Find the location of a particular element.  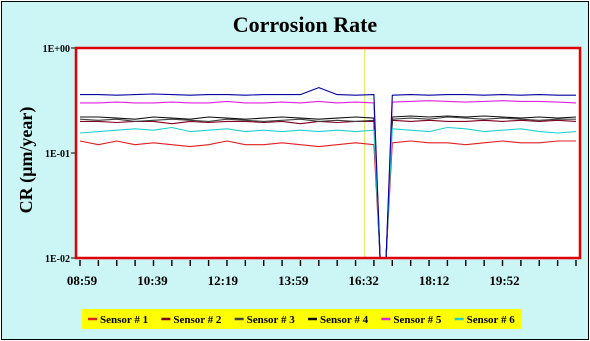

x-tick-label: 19:52 is located at coordinates (504, 280).